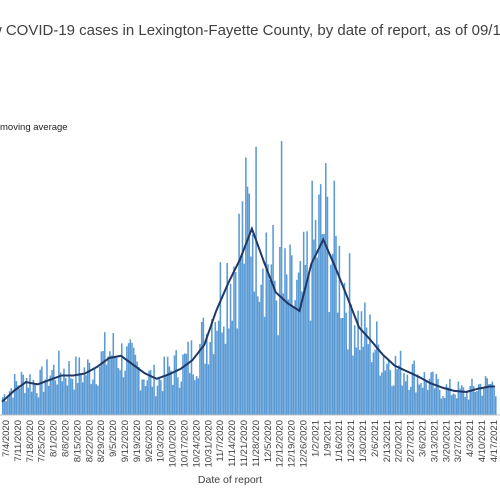 This screenshot has width=500, height=500. What do you see at coordinates (230, 480) in the screenshot?
I see `x-axis-label: Date of report` at bounding box center [230, 480].